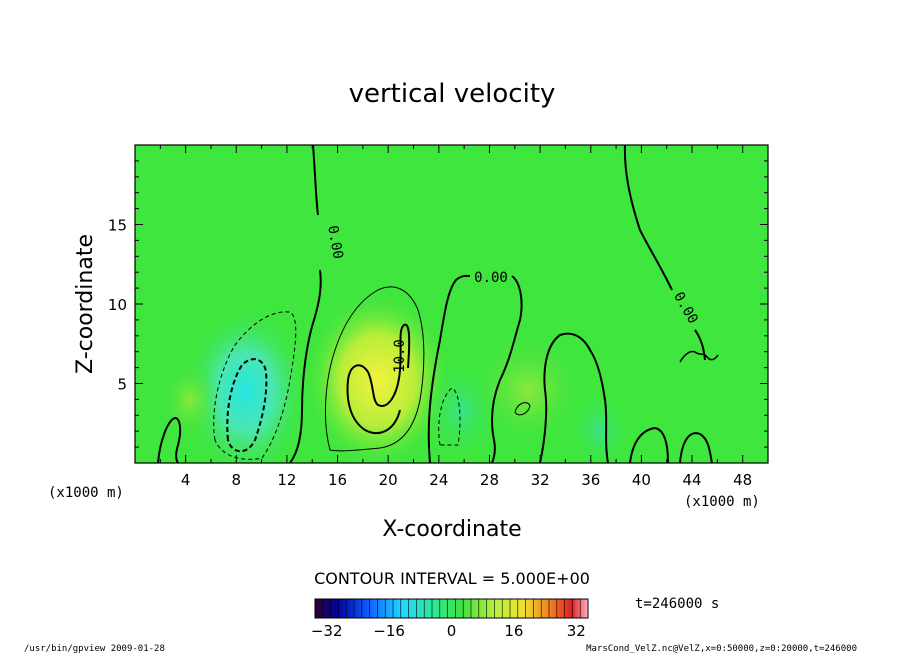  What do you see at coordinates (448, 619) in the screenshot?
I see `colorbar-ticks: −32 −16 0 16 32` at bounding box center [448, 619].